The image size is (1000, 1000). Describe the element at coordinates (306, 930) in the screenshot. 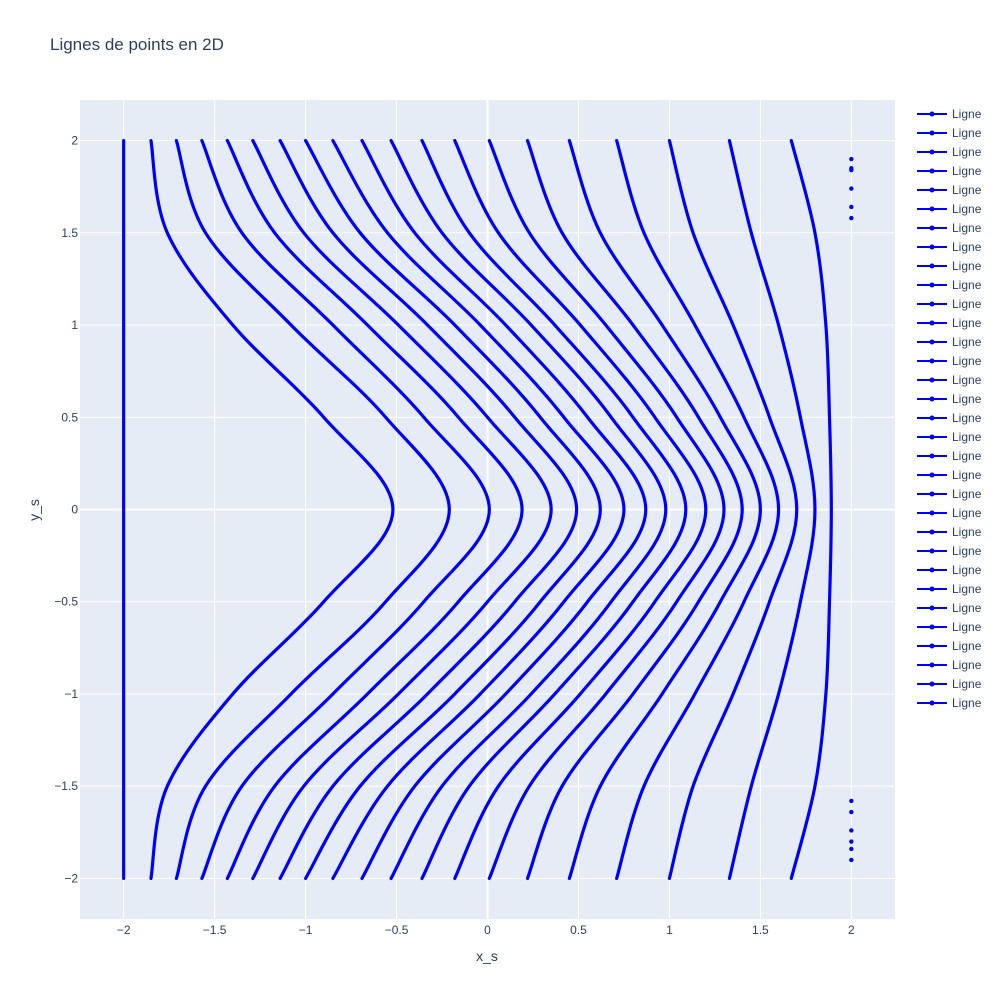

I see `x-tick-label: −1` at that location.